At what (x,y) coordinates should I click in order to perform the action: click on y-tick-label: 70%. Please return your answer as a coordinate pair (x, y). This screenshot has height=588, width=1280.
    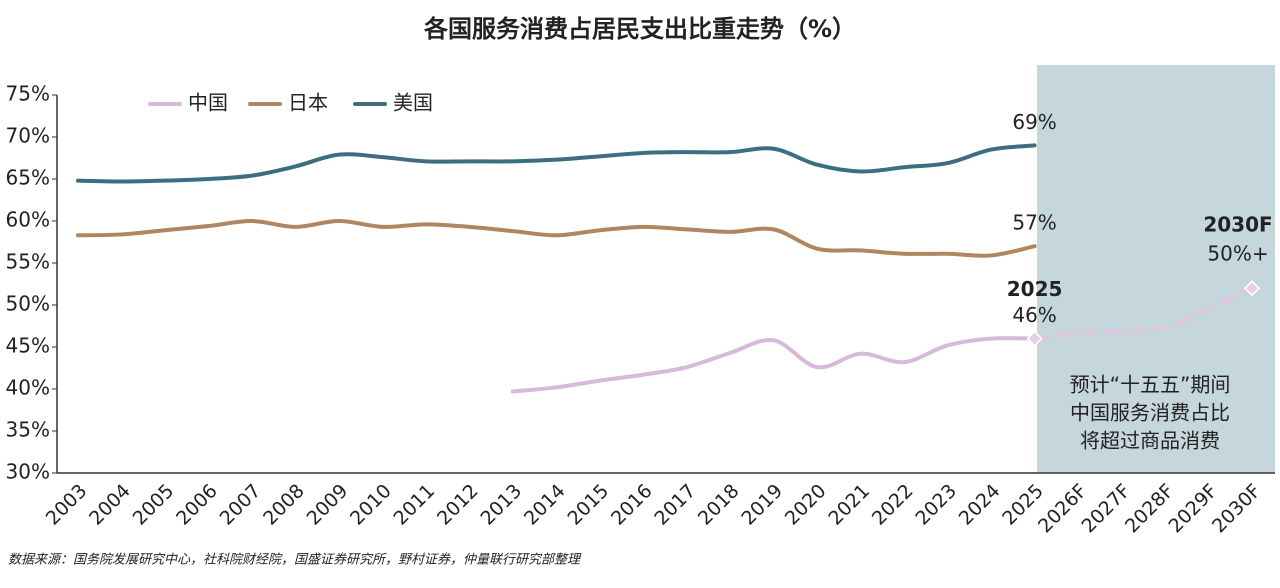
    Looking at the image, I should click on (28, 136).